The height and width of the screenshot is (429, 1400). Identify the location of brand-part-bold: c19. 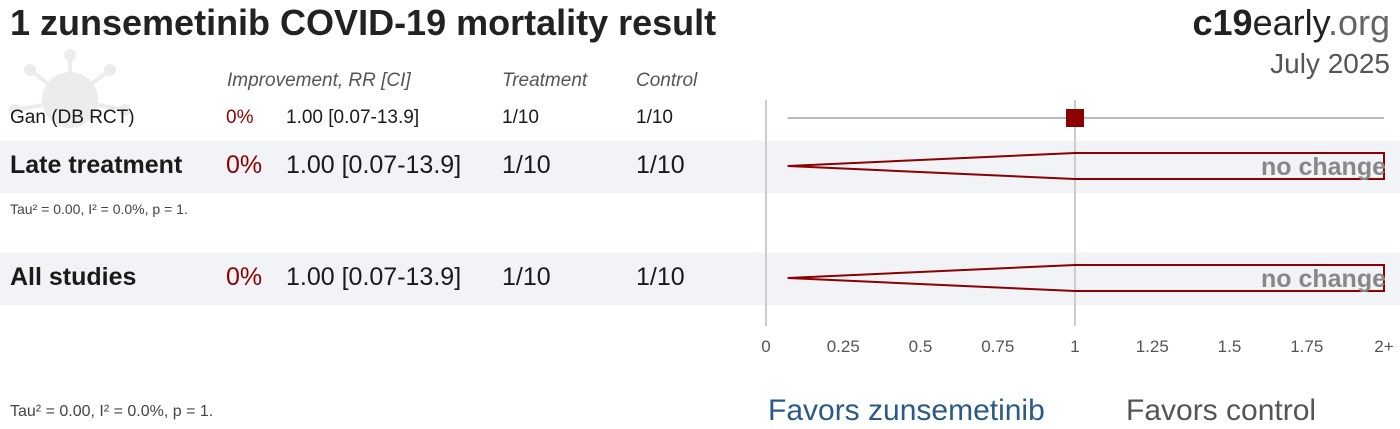
(1222, 22).